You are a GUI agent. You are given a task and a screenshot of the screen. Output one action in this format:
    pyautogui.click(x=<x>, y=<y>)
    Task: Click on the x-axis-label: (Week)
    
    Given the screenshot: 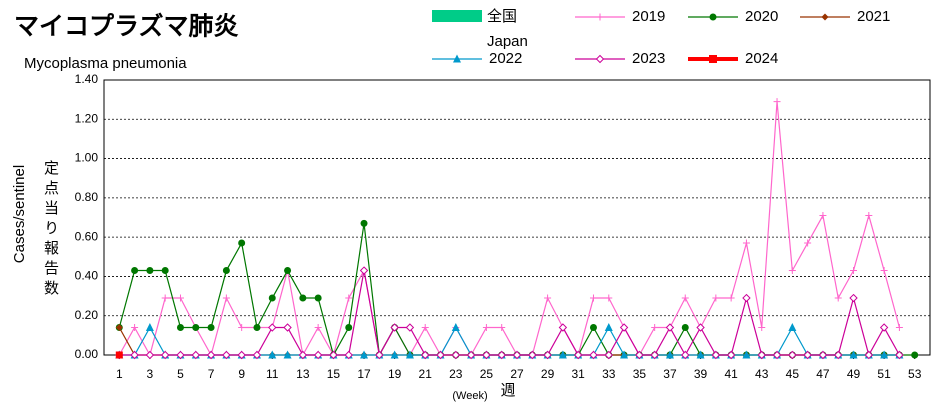 What is the action you would take?
    pyautogui.click(x=469, y=396)
    